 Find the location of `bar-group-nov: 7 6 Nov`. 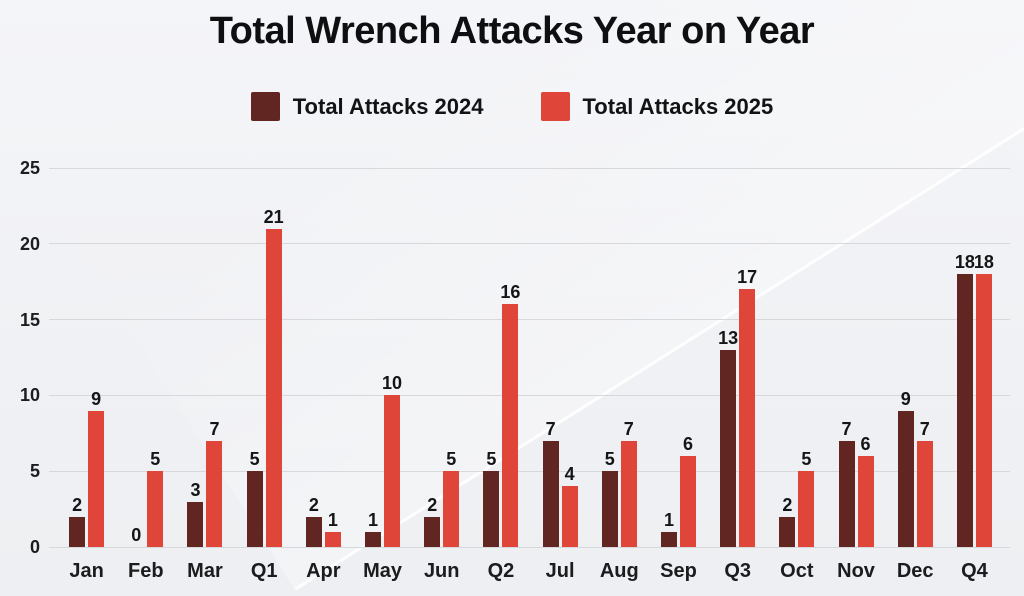

bar-group-nov: 7 6 Nov is located at coordinates (855, 290).